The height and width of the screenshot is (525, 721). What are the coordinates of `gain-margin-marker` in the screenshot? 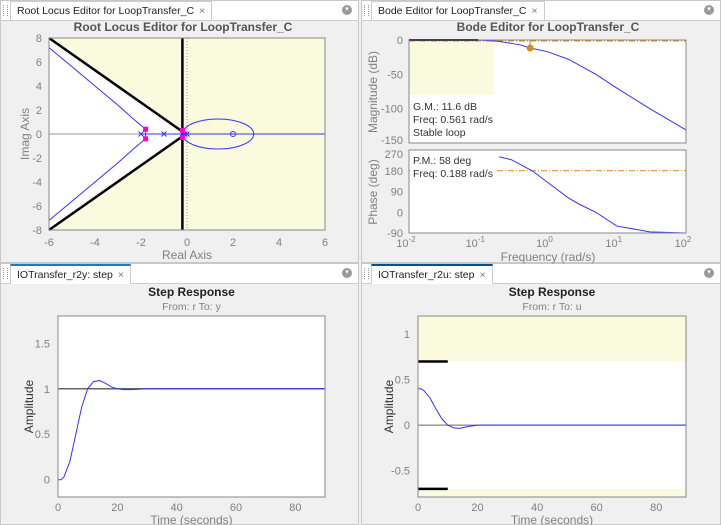 It's located at (530, 48).